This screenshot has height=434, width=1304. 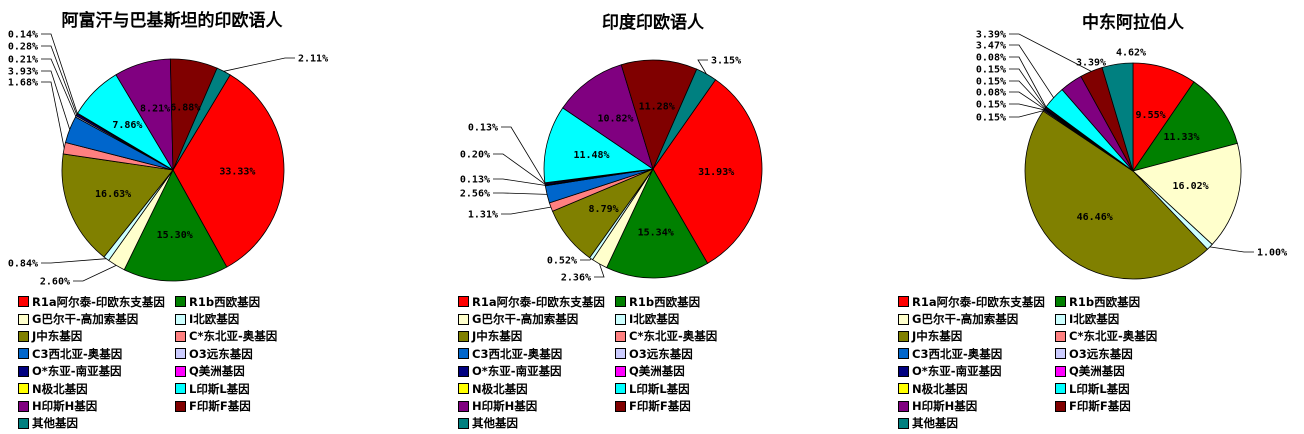 What do you see at coordinates (976, 318) in the screenshot?
I see `legend-item: G巴尔干-高加索基因` at bounding box center [976, 318].